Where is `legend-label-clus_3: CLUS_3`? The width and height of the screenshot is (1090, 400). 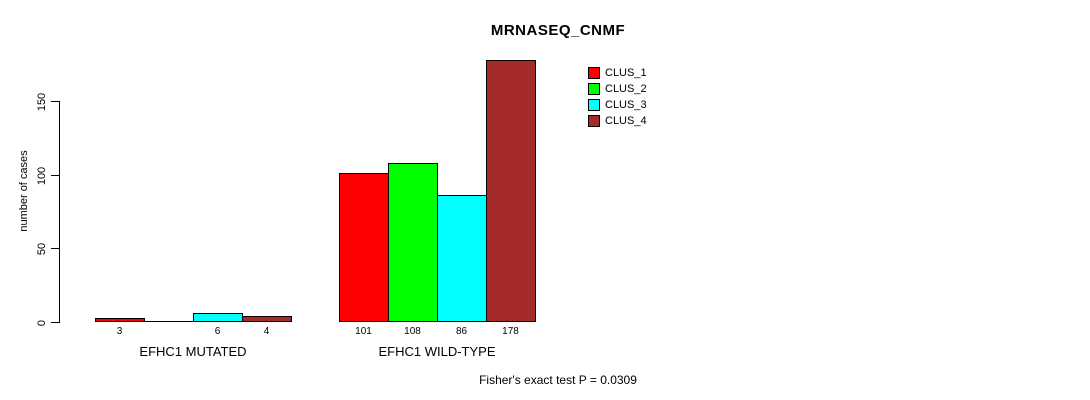
legend-label-clus_3: CLUS_3 is located at coordinates (626, 105).